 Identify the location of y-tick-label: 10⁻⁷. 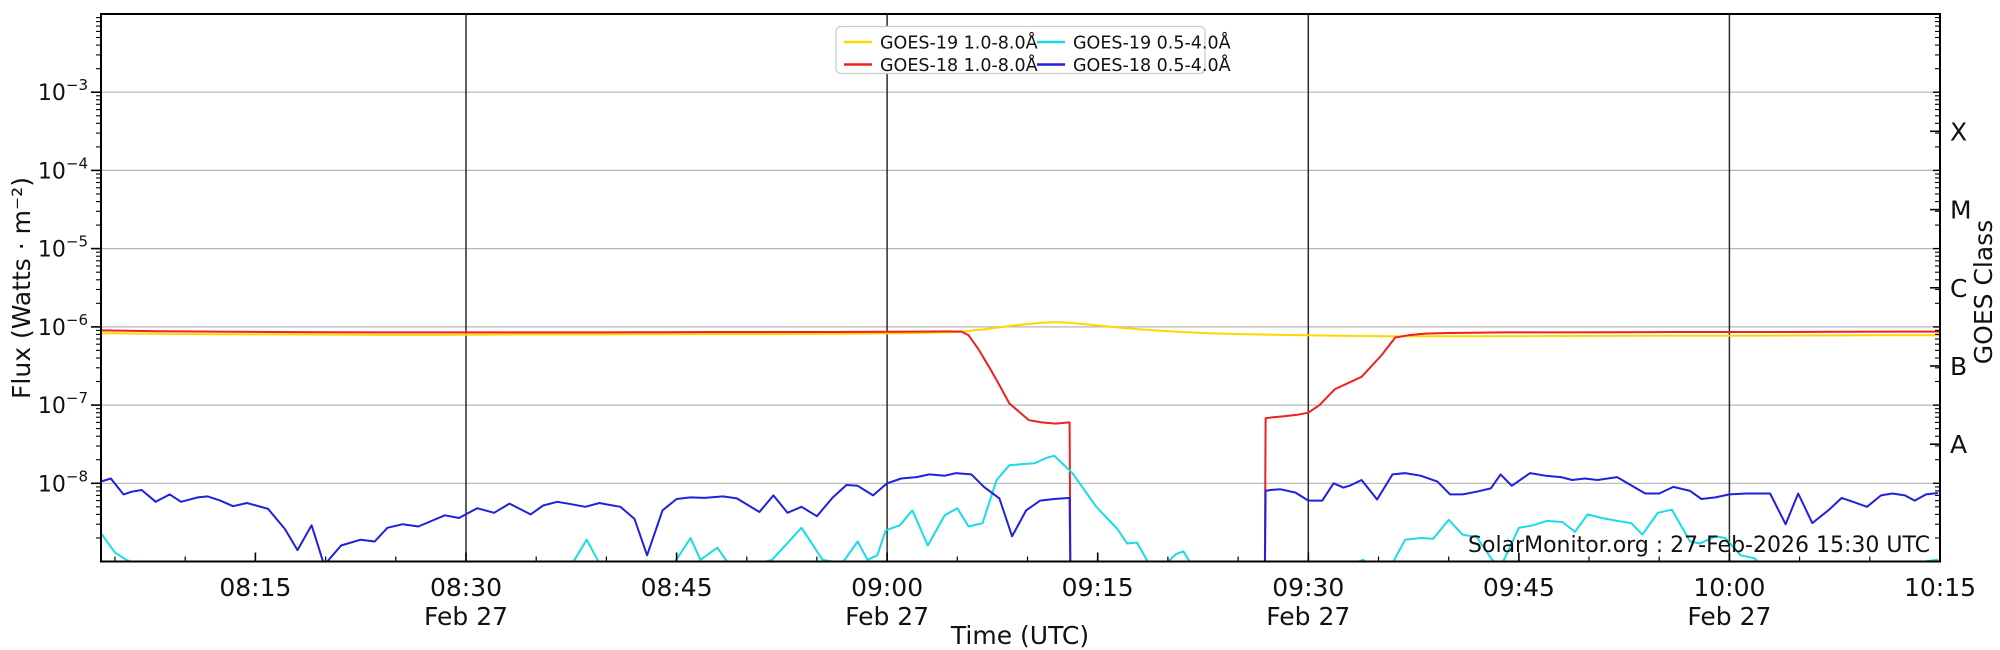
(63, 404).